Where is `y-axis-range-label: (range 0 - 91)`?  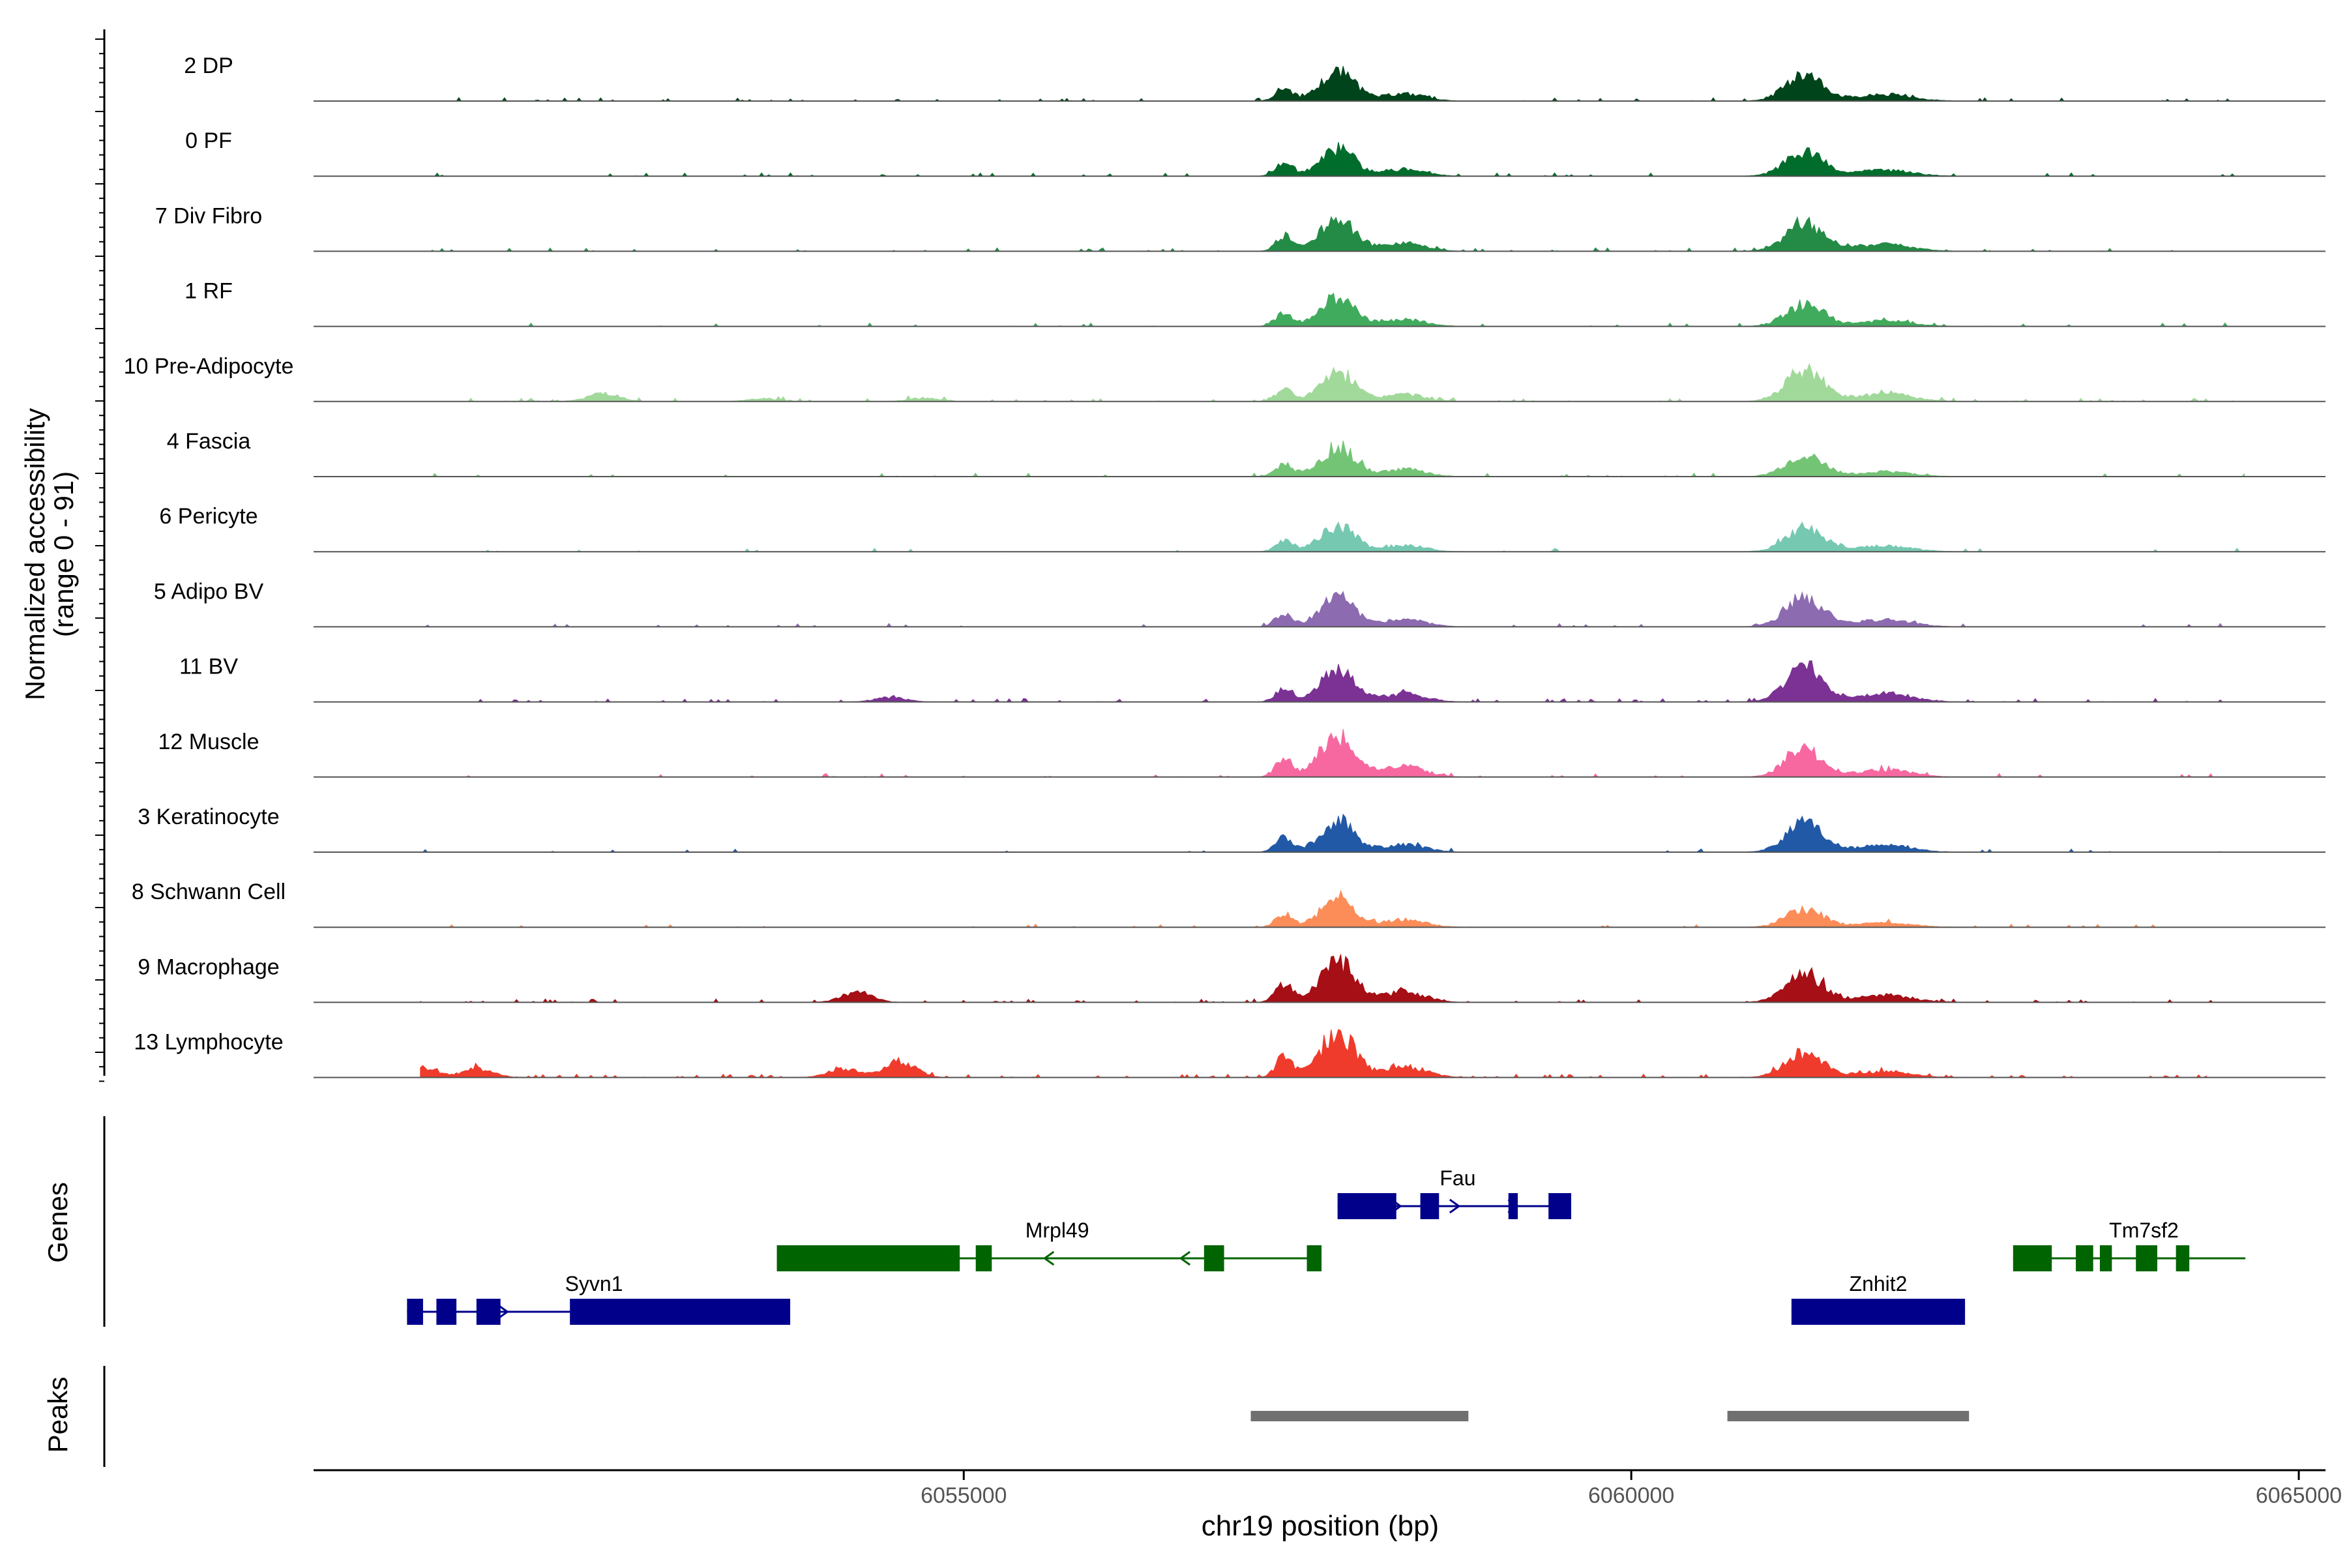
y-axis-range-label: (range 0 - 91) is located at coordinates (63, 554).